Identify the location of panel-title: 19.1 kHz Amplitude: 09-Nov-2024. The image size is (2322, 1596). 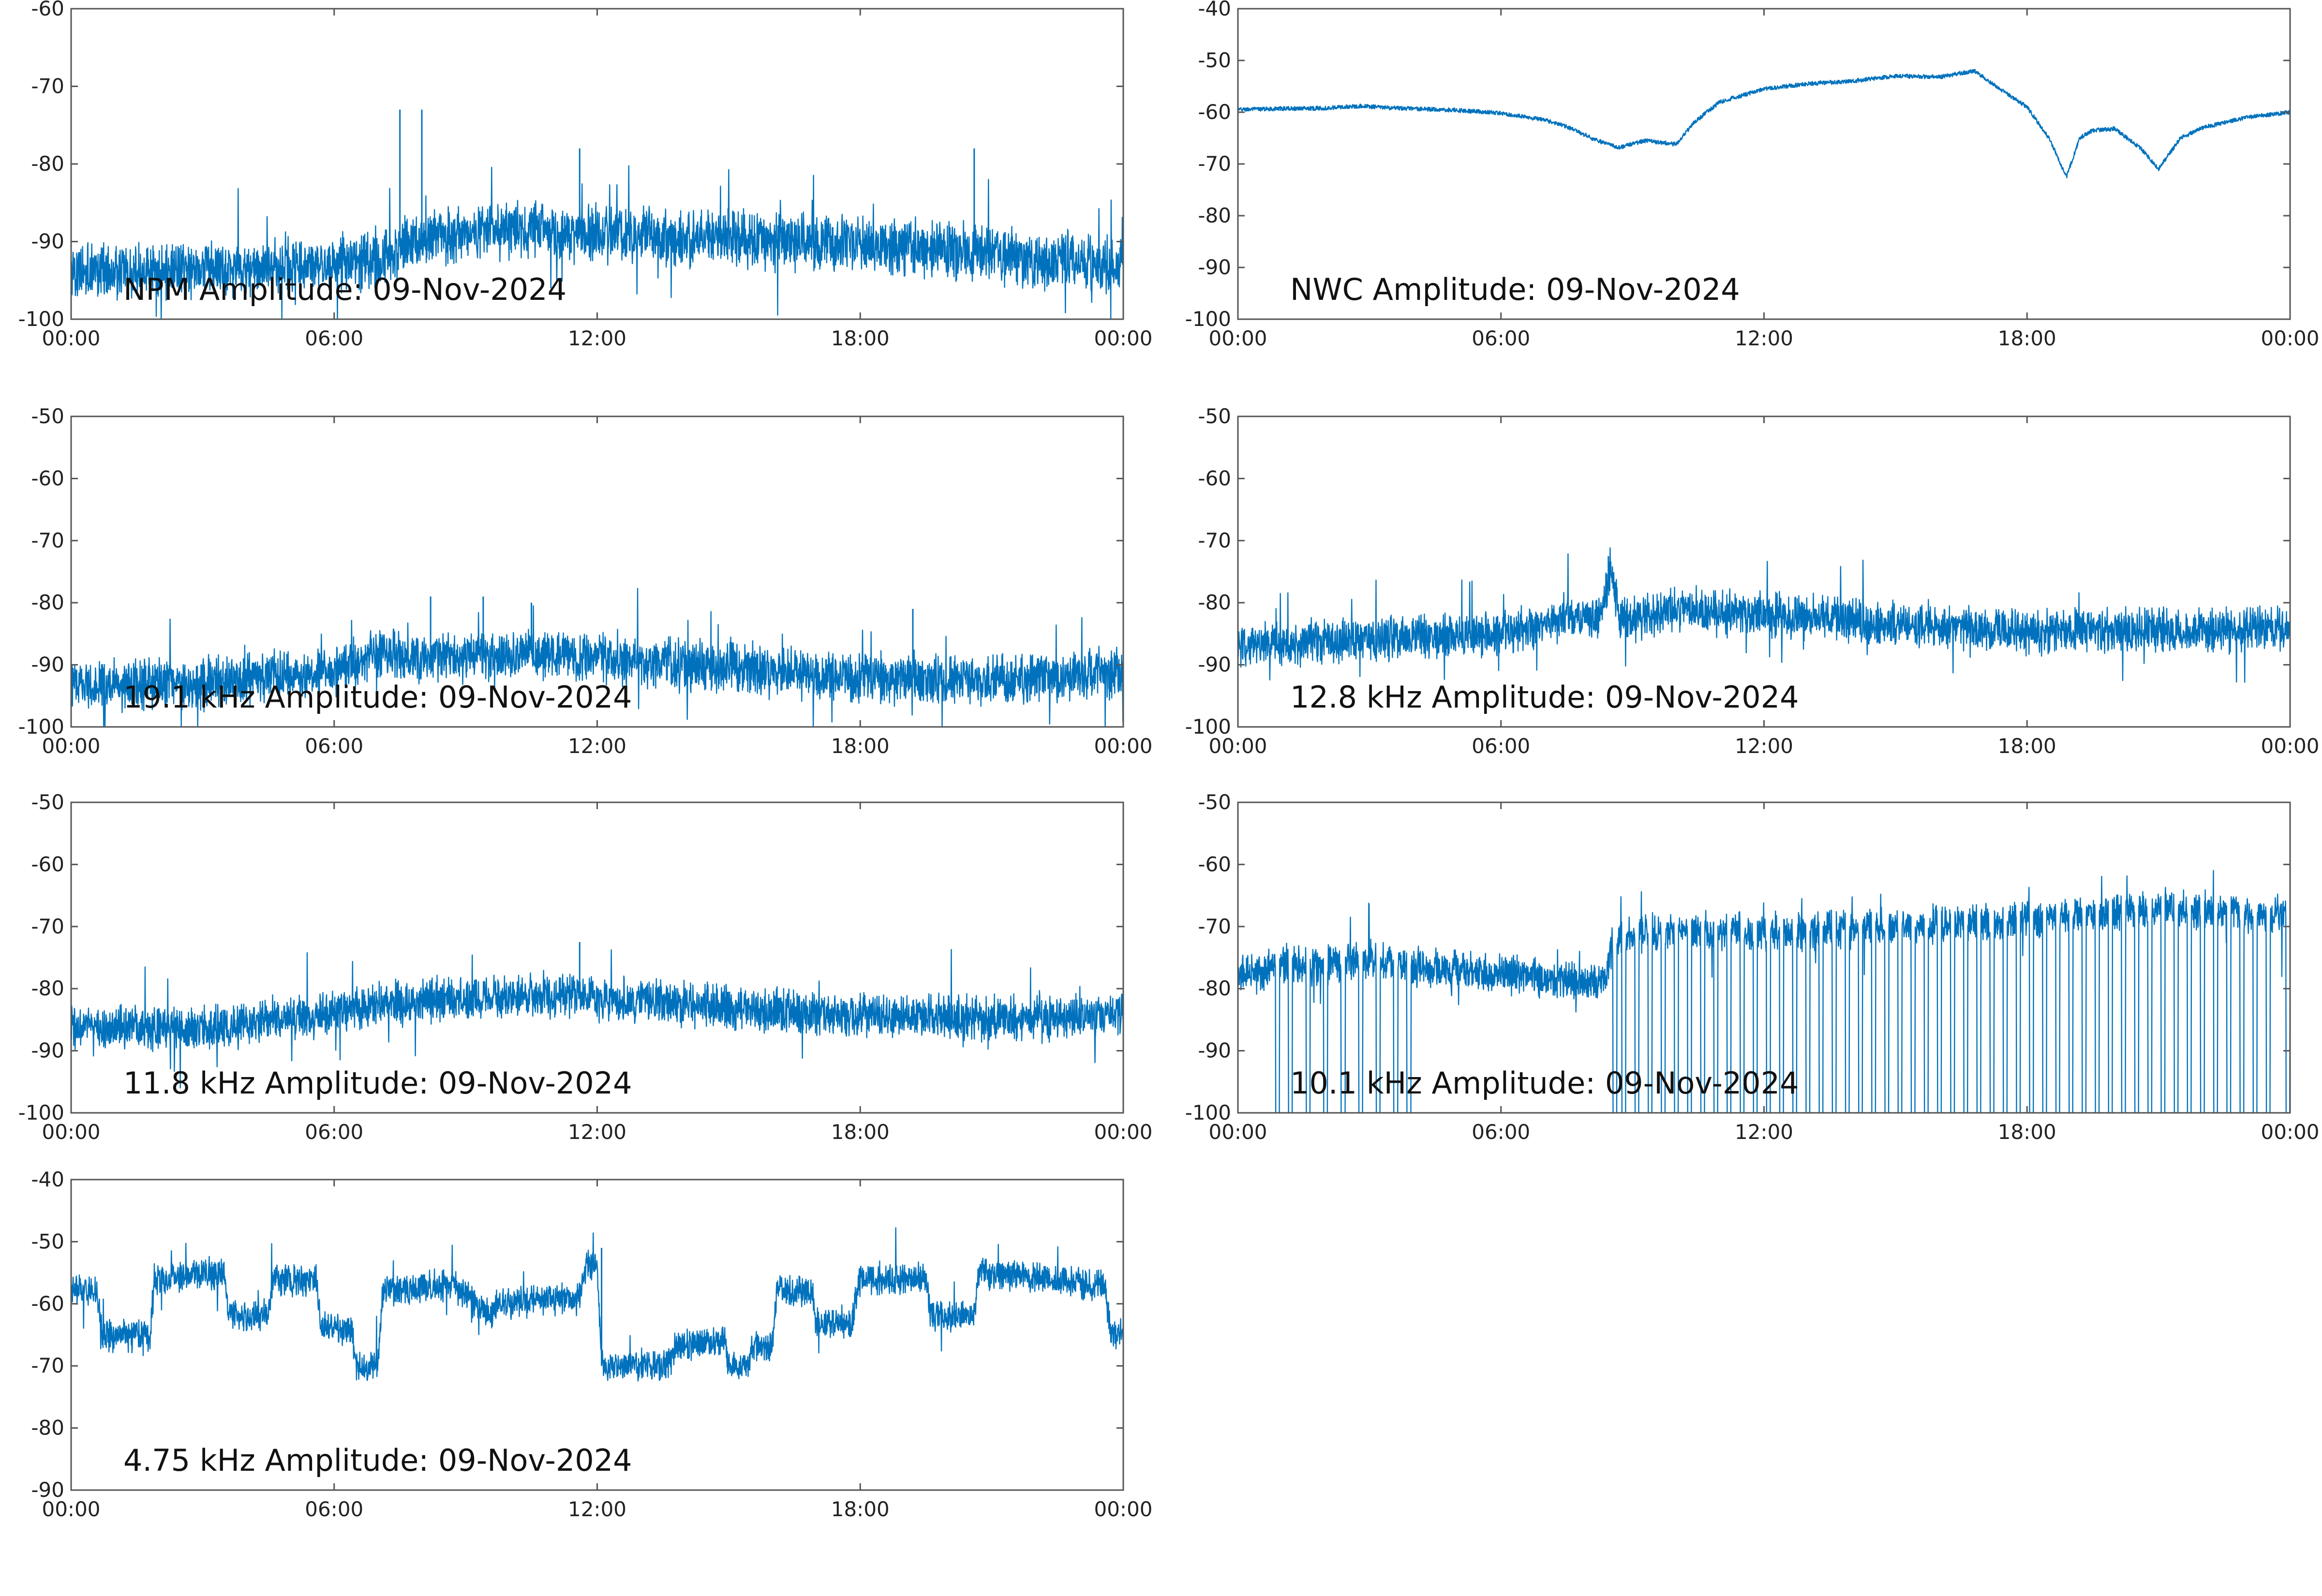
(377, 697).